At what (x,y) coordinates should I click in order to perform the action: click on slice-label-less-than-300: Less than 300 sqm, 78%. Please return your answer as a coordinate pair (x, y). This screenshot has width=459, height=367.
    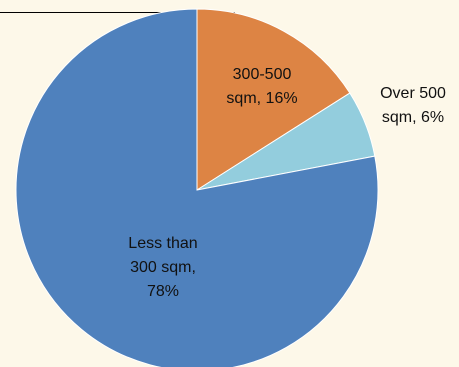
    Looking at the image, I should click on (162, 267).